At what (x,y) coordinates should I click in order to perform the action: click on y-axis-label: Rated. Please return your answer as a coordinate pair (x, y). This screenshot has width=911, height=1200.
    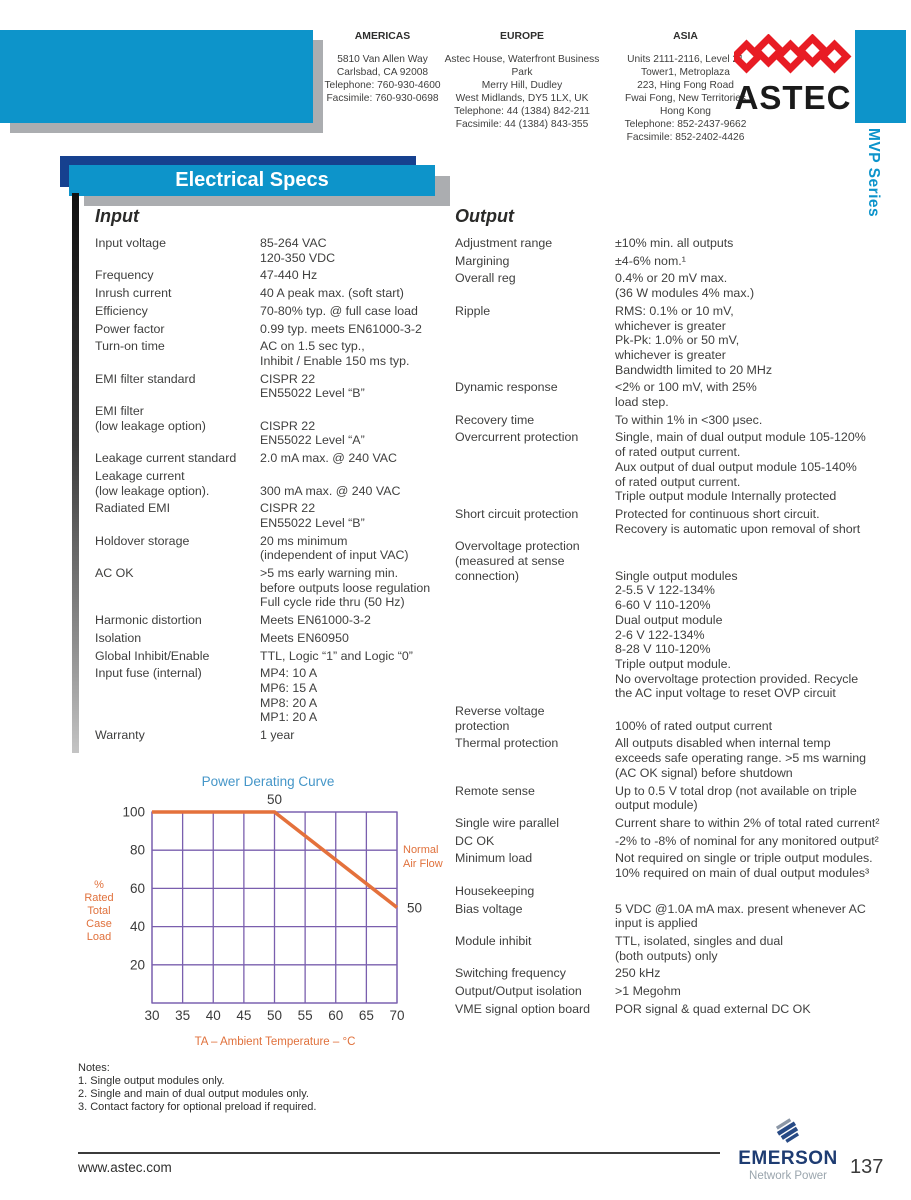
    Looking at the image, I should click on (98, 898).